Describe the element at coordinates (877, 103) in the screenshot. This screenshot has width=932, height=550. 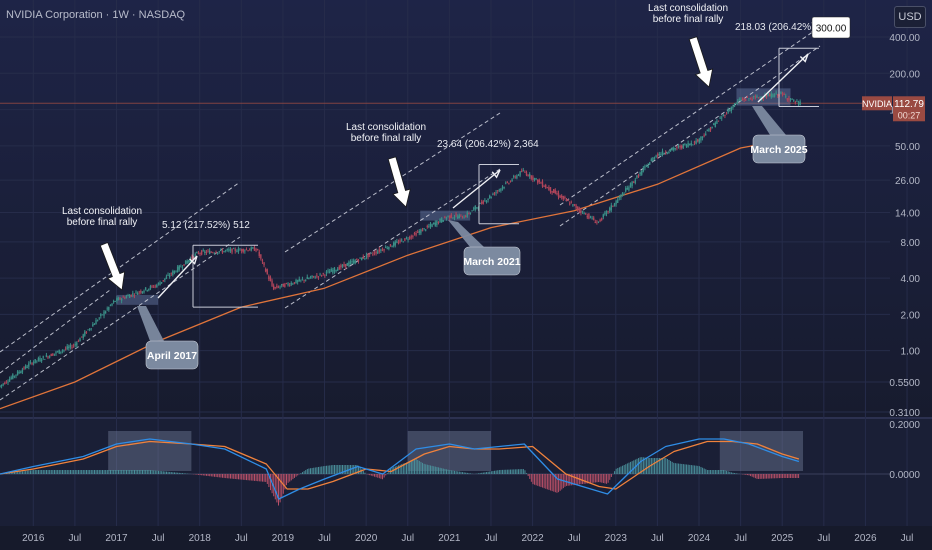
I see `symbol-badge-bg` at that location.